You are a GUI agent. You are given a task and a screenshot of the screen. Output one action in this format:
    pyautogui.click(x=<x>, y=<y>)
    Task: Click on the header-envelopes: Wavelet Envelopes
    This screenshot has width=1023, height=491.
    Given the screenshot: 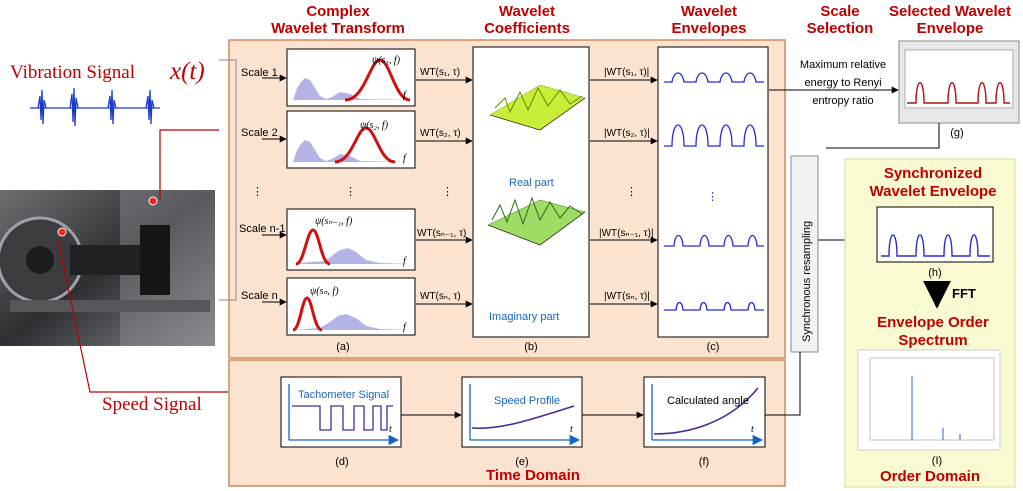 What is the action you would take?
    pyautogui.click(x=708, y=20)
    